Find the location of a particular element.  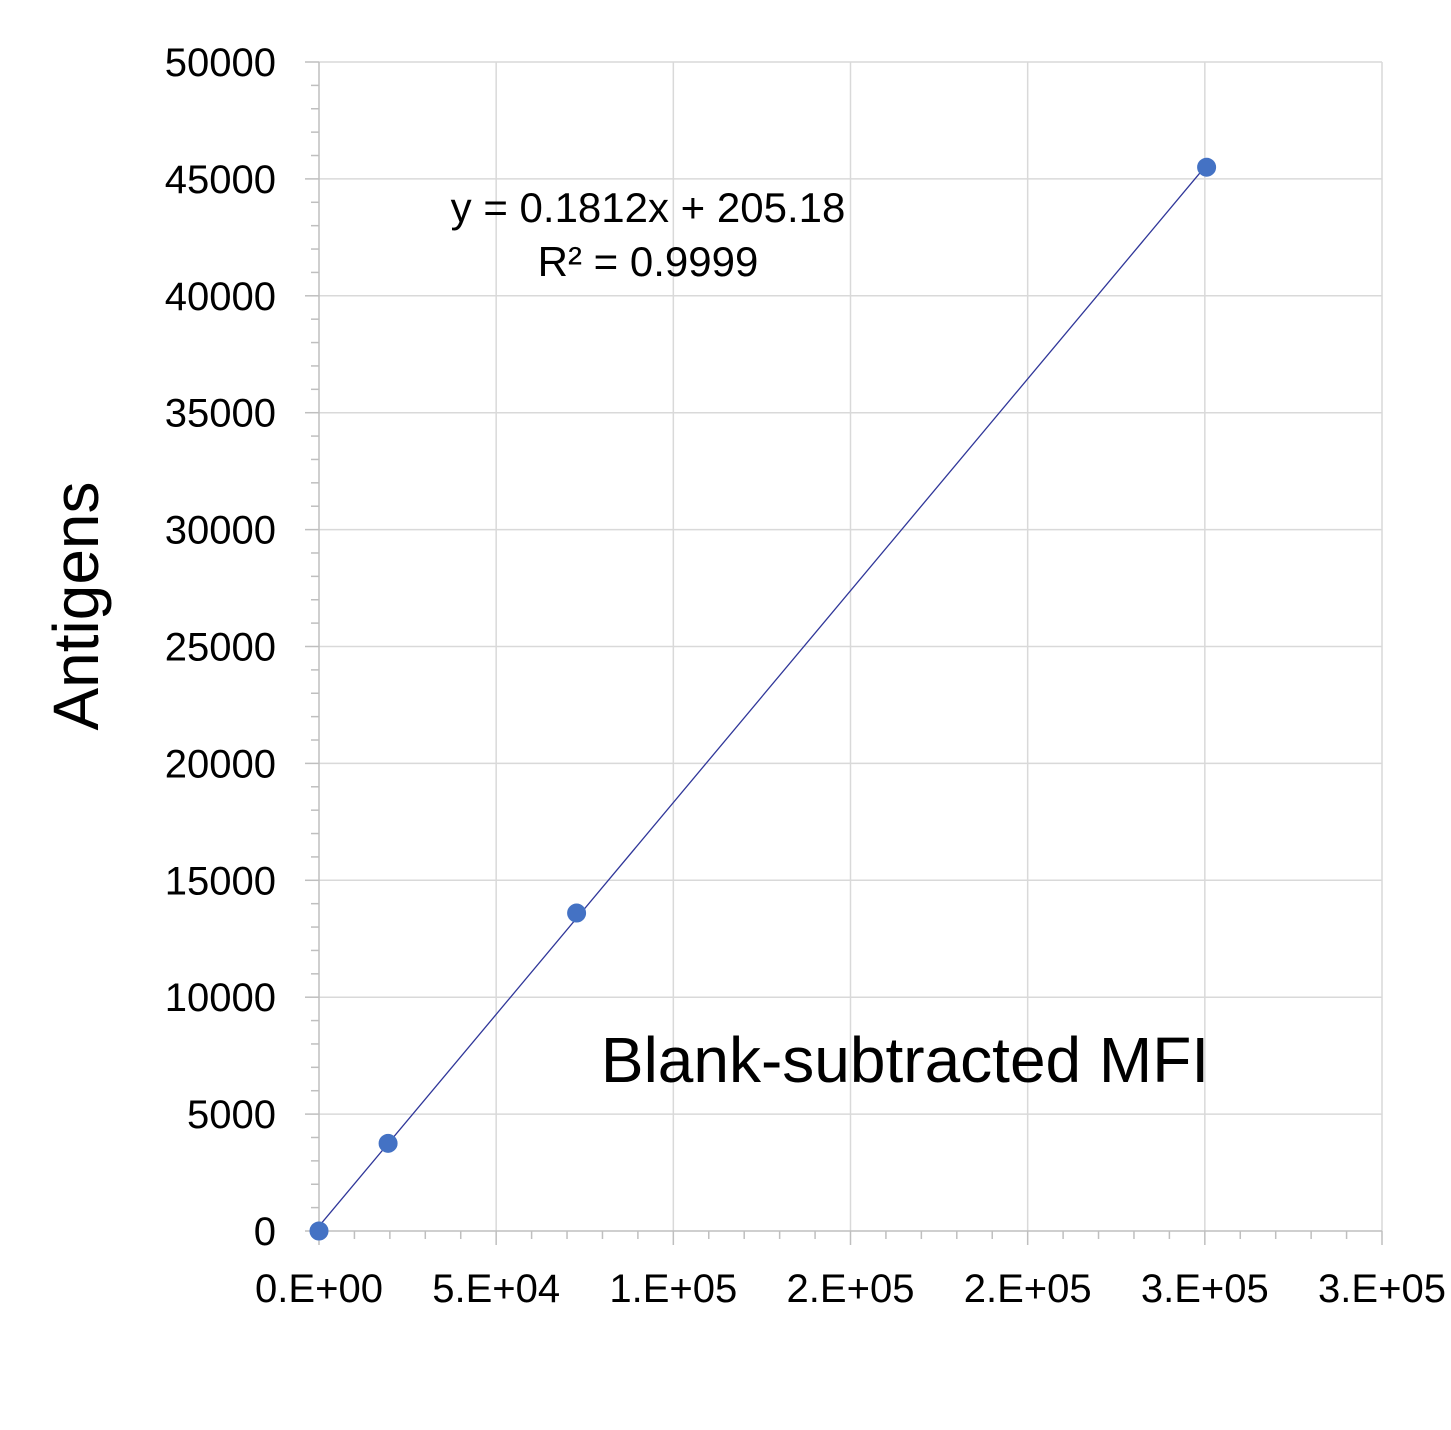

y-tick-label: 15000 is located at coordinates (220, 881).